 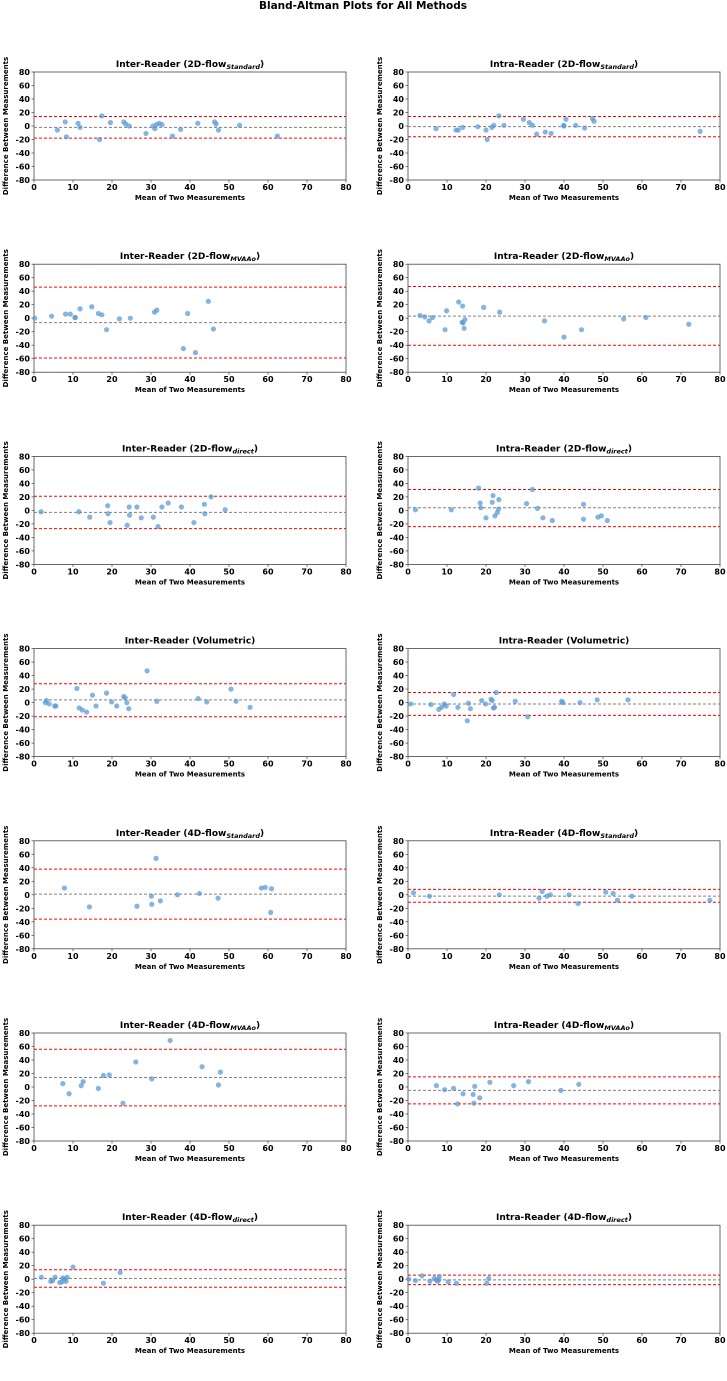 I want to click on subplot-title: Intra-Reader (4D-flowdirect), so click(x=564, y=1218).